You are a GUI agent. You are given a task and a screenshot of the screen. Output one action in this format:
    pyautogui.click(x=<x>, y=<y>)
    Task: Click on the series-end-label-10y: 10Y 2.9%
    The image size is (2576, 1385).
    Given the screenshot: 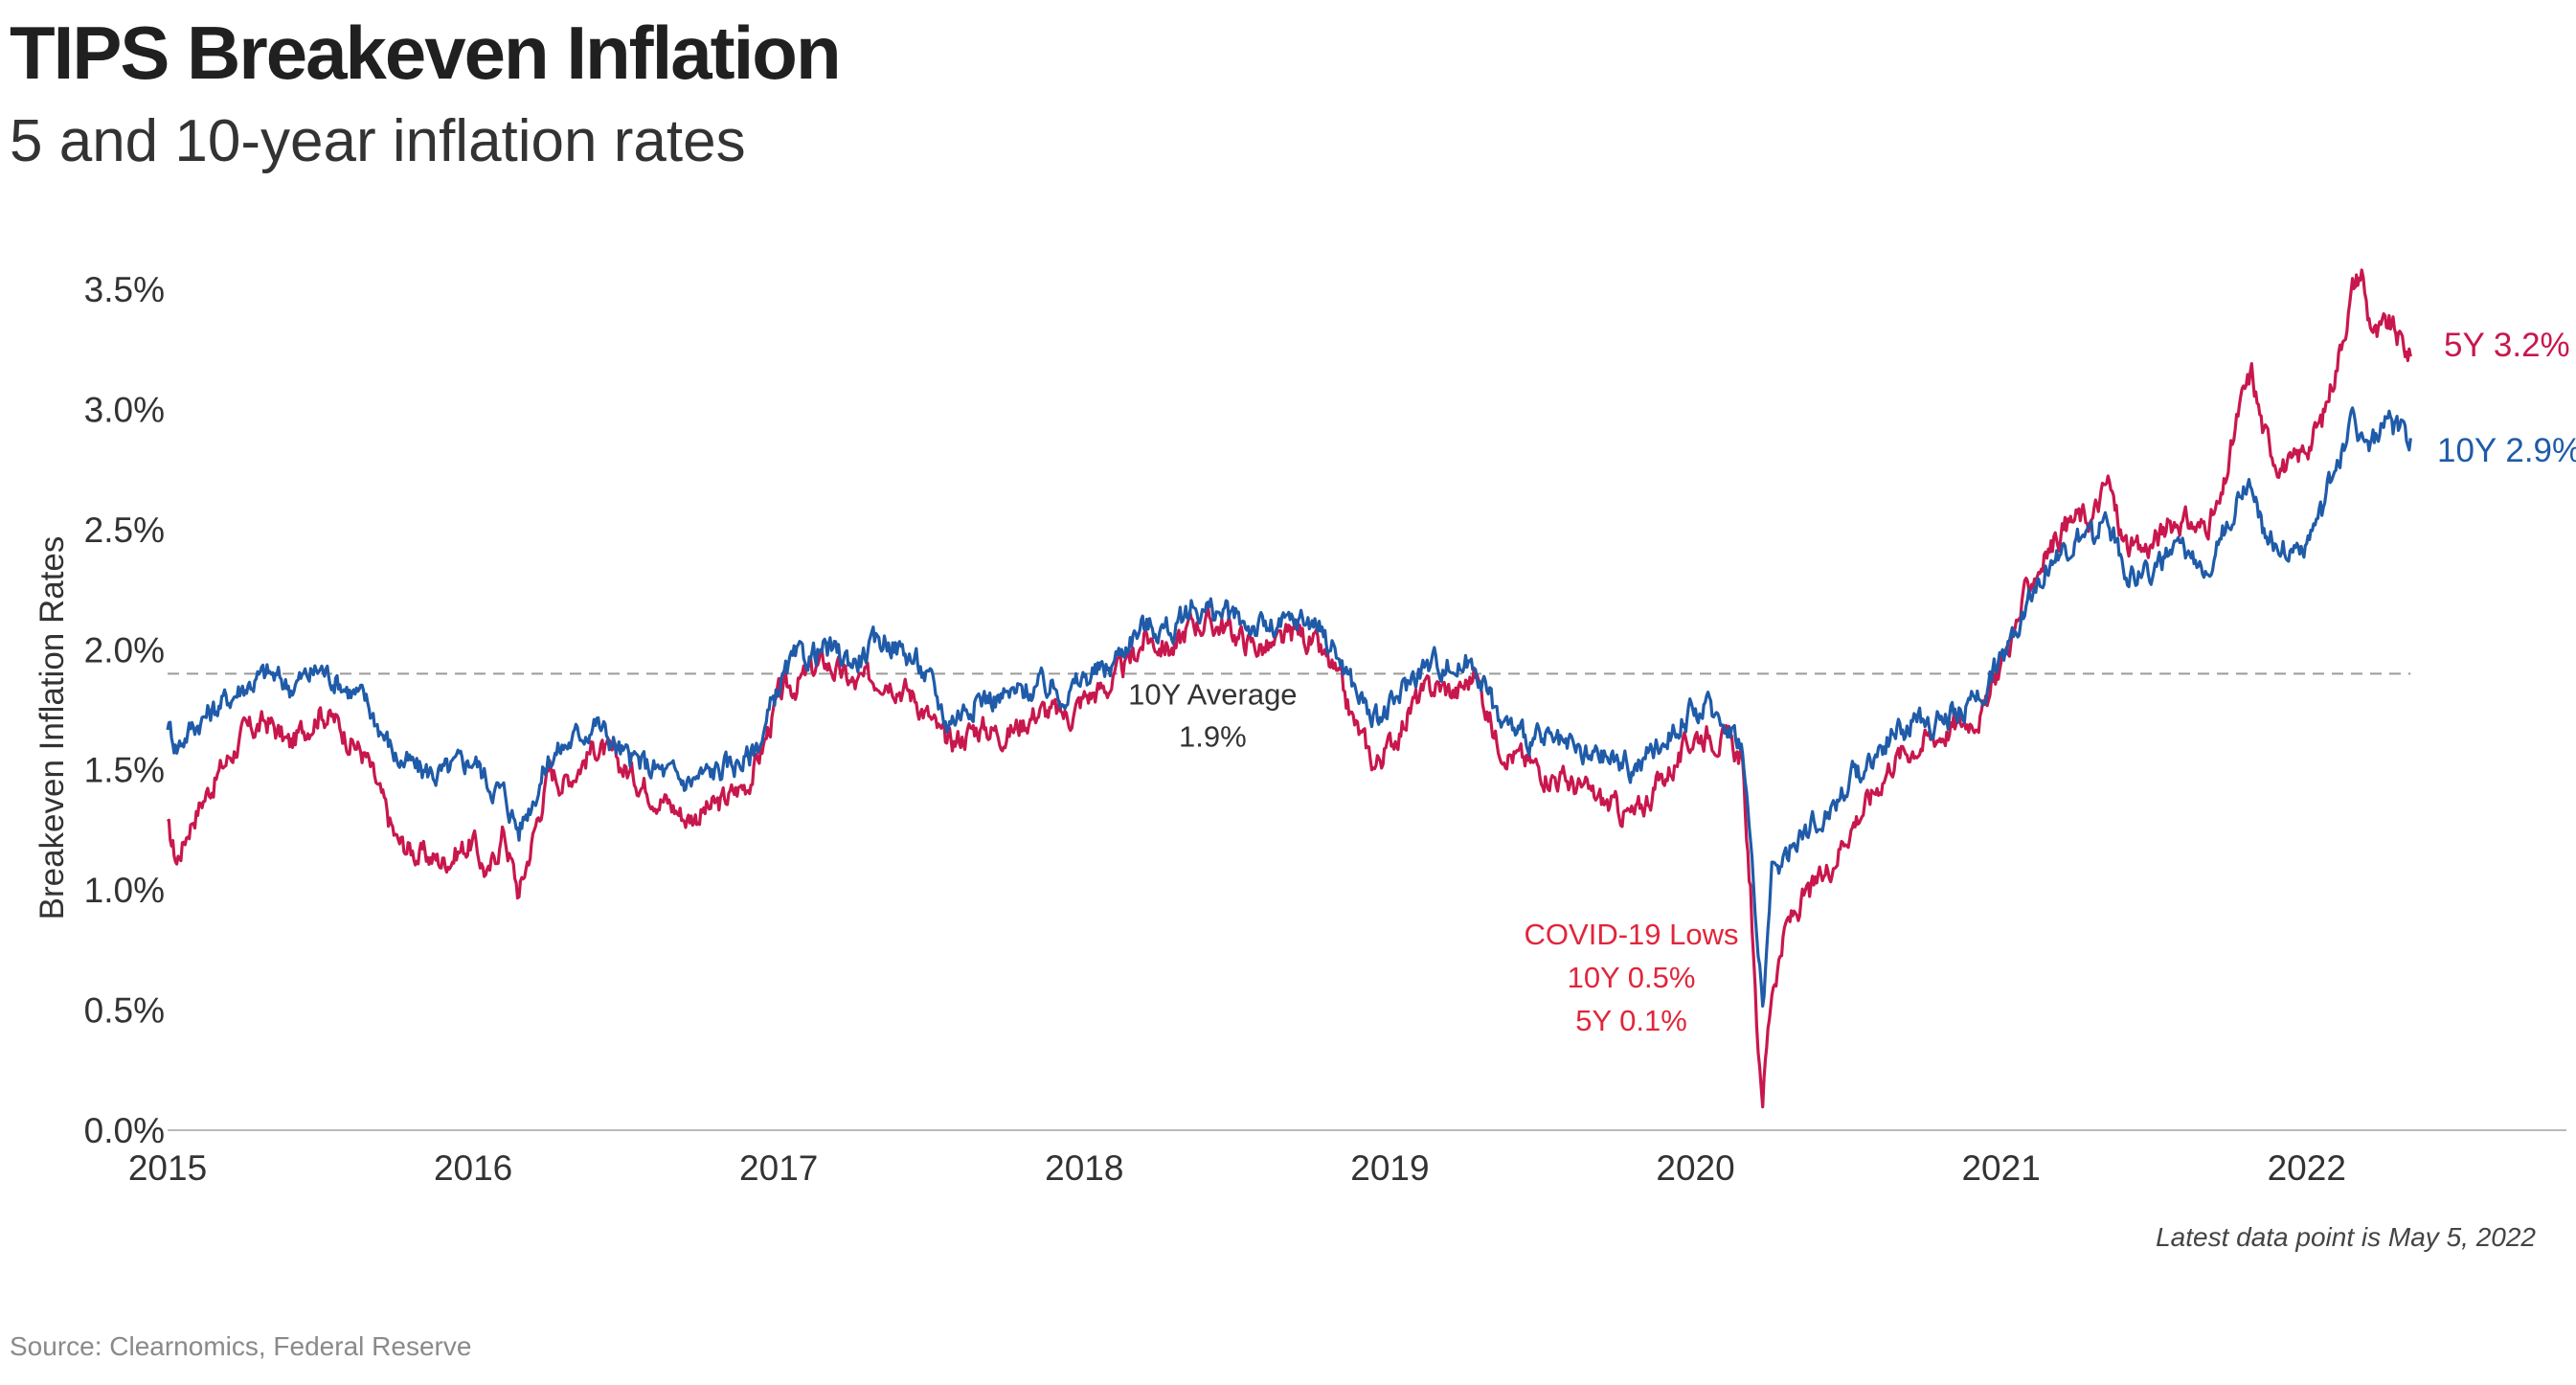 What is the action you would take?
    pyautogui.click(x=2506, y=450)
    